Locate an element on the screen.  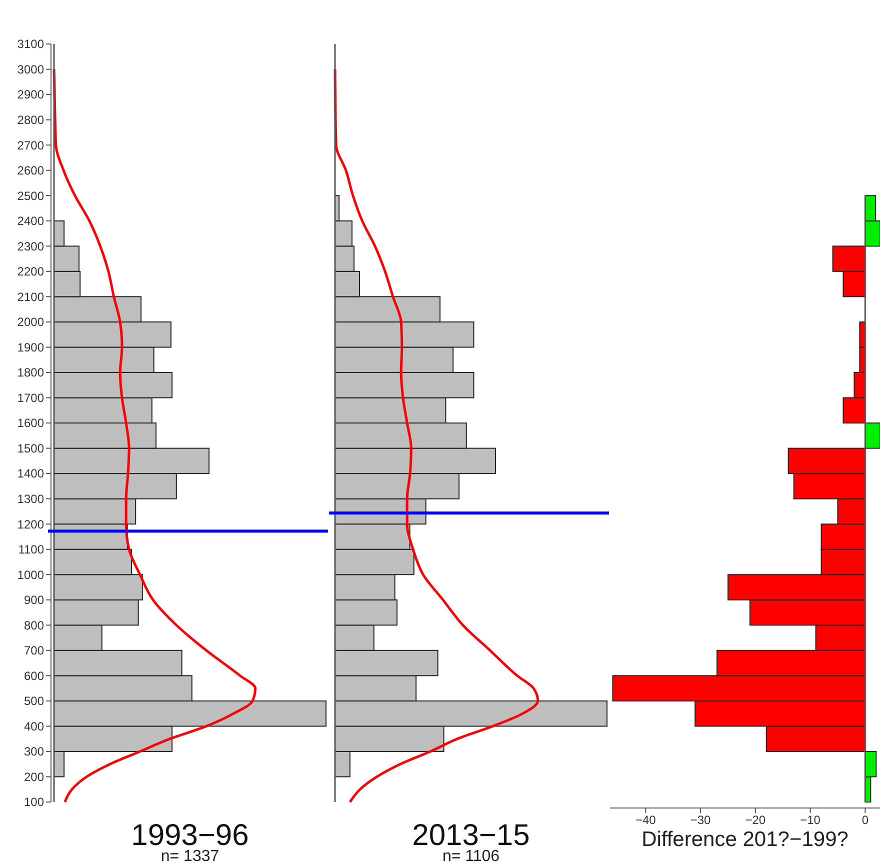
y-tick-label: 700 is located at coordinates (34, 651).